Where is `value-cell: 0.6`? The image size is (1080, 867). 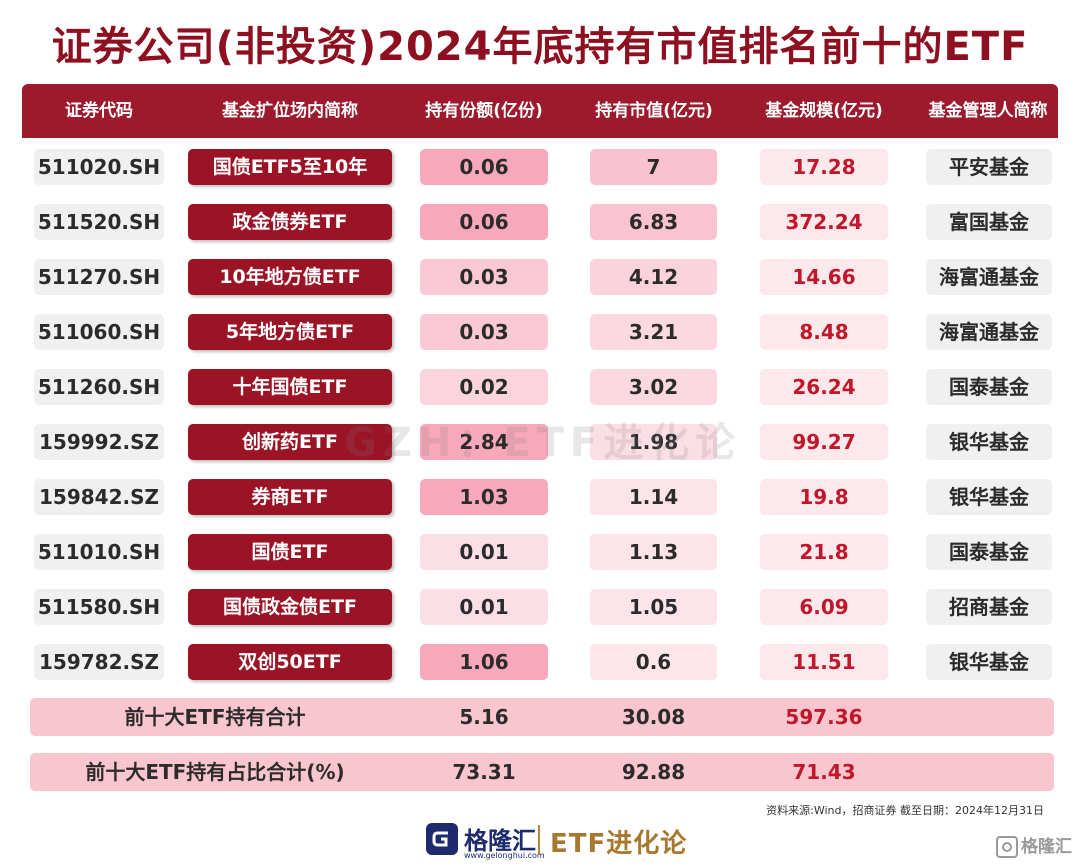 value-cell: 0.6 is located at coordinates (653, 662).